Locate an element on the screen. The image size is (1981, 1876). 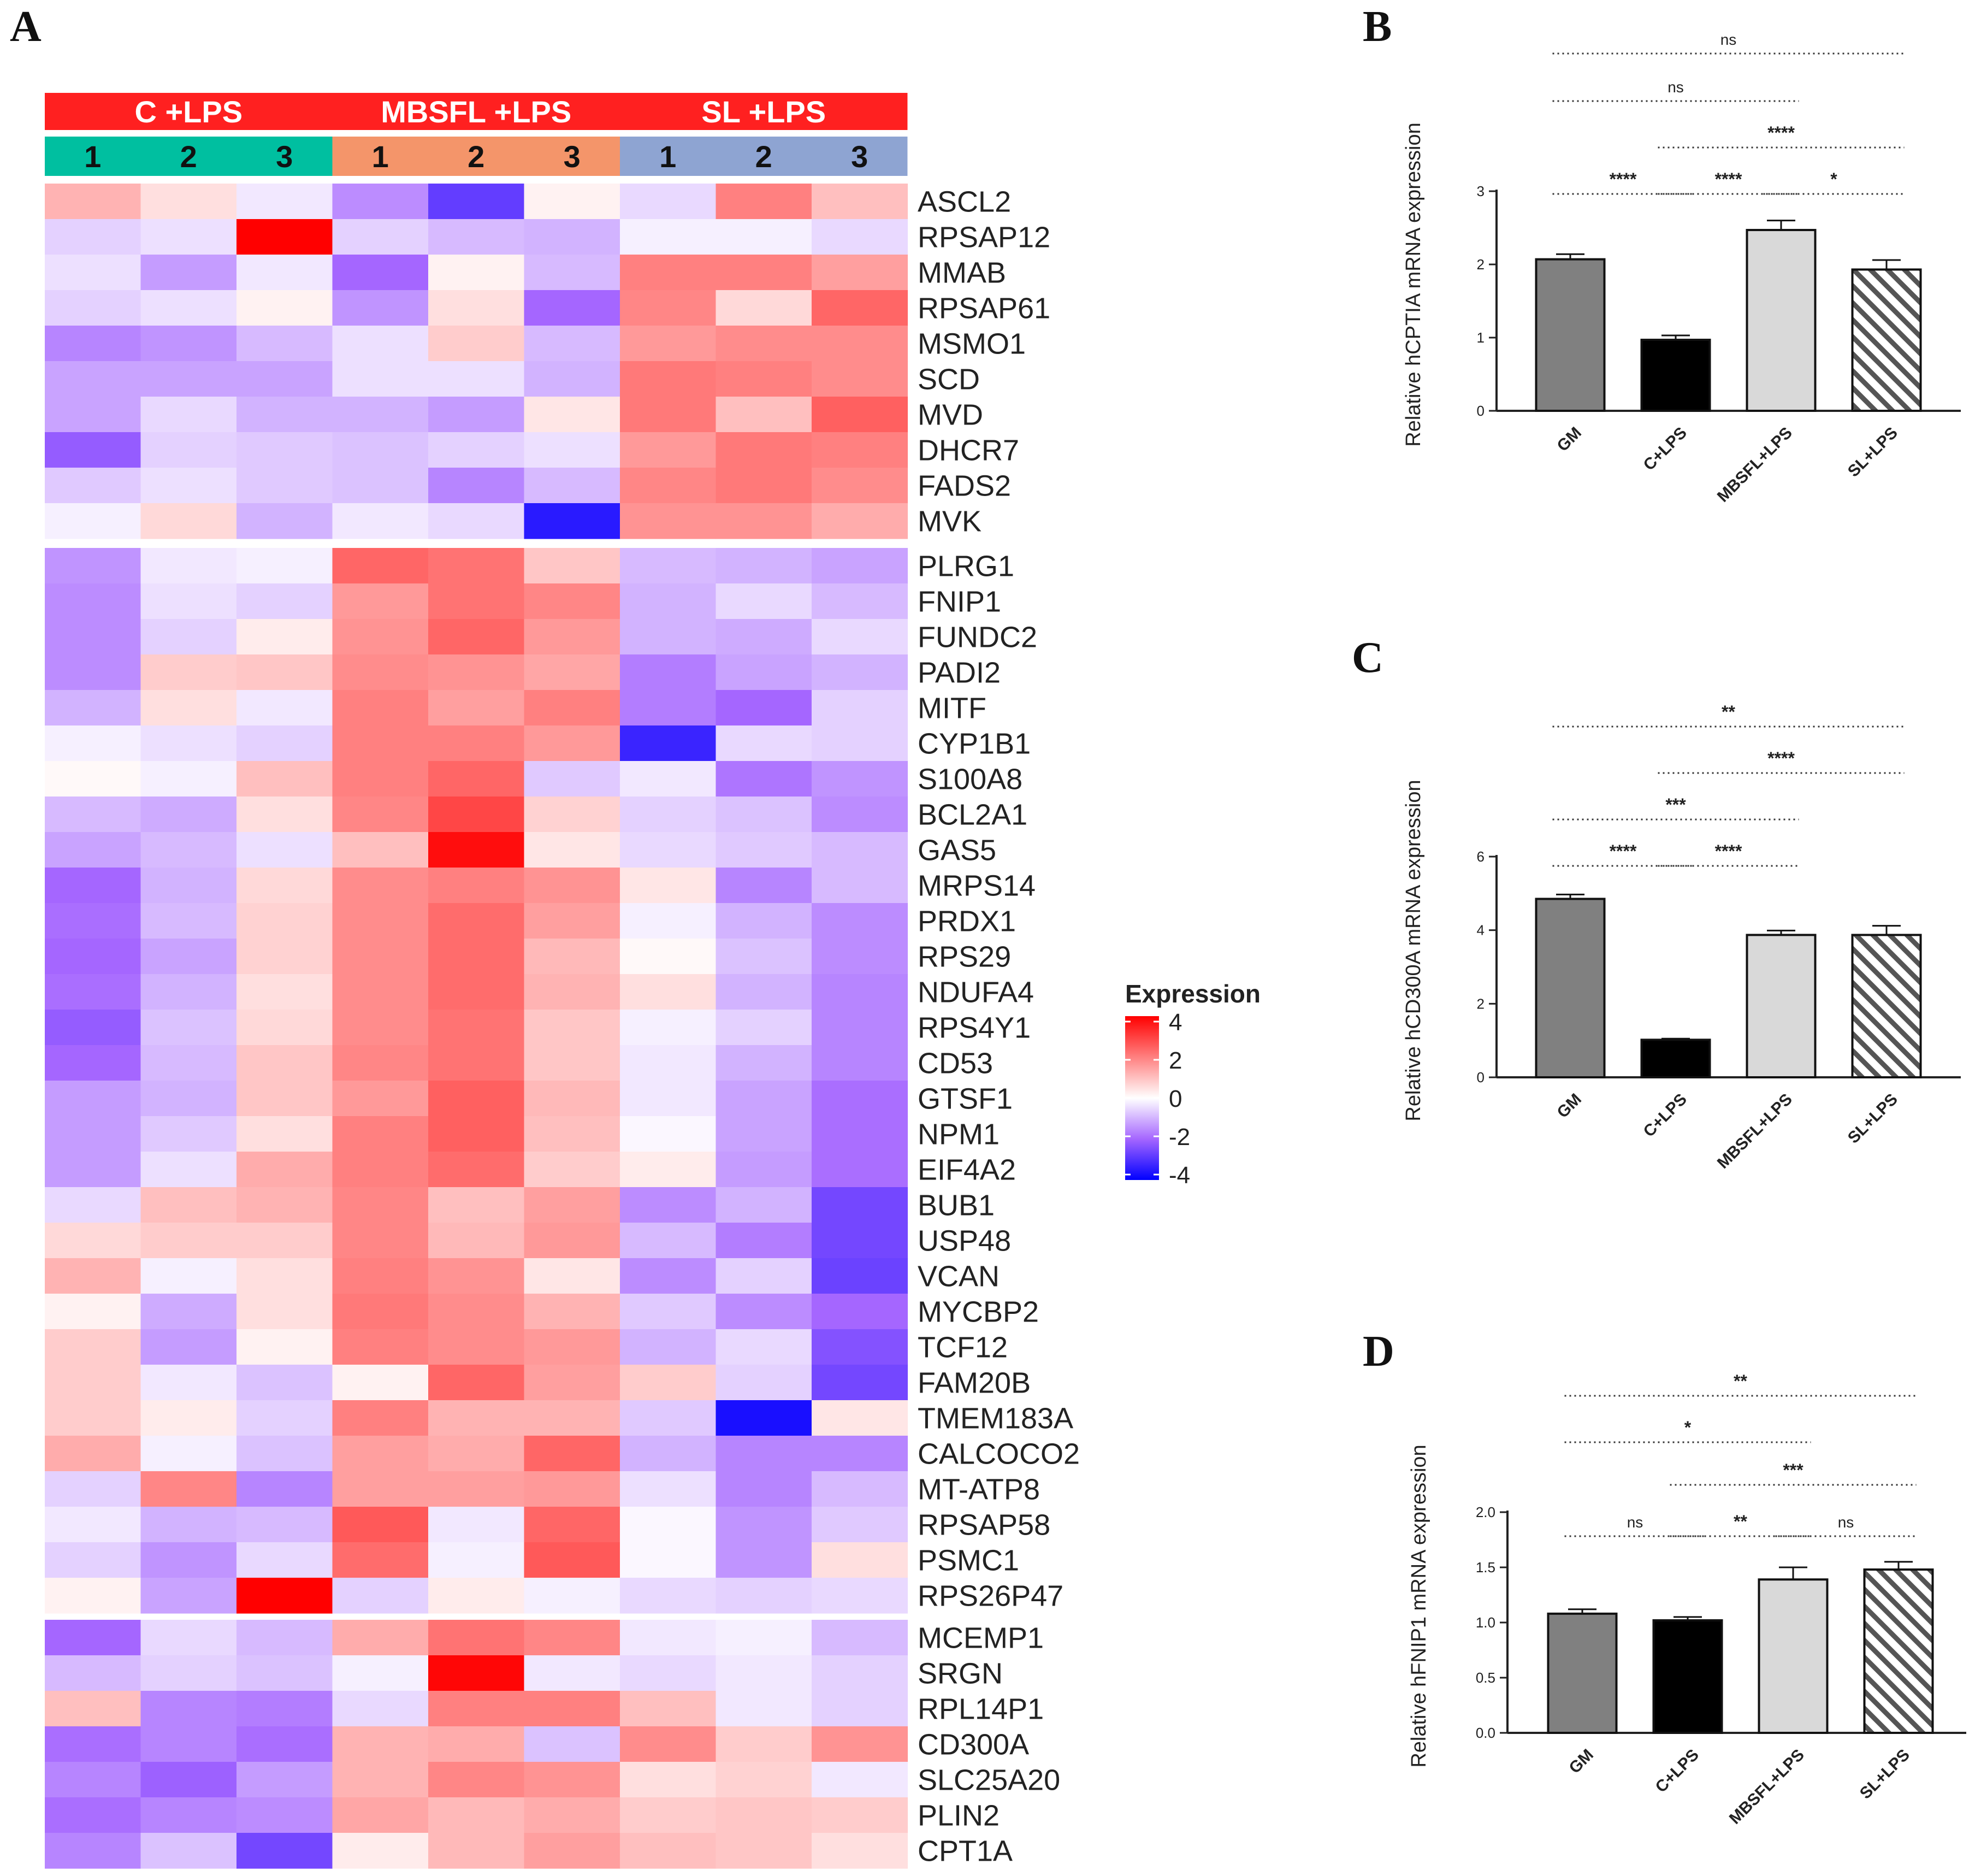
x-tick-label: MBSFL+LPS is located at coordinates (1767, 1787).